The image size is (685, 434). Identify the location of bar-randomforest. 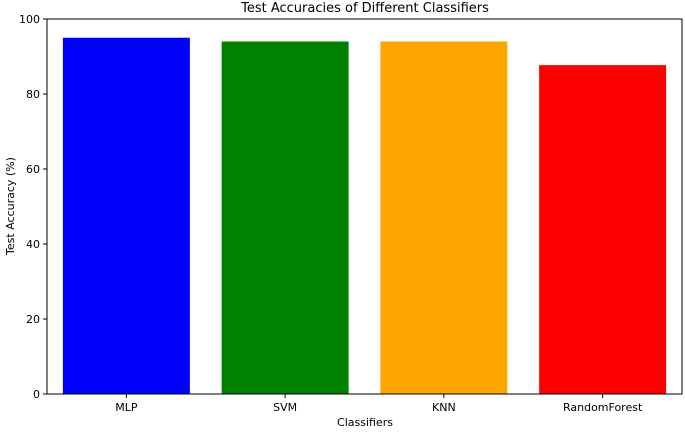
(603, 229).